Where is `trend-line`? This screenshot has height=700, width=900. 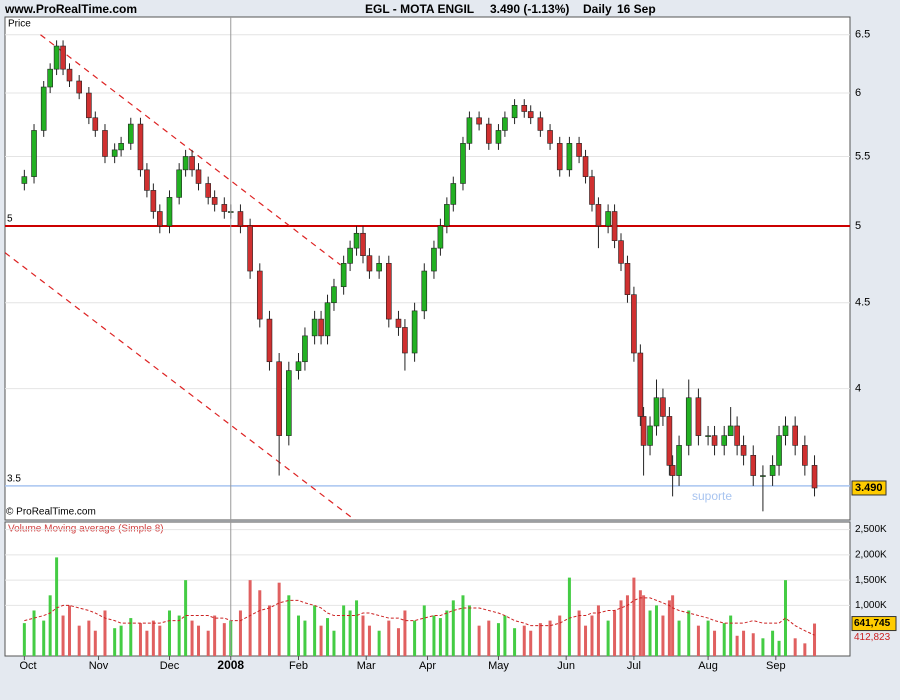
trend-line is located at coordinates (180, 386).